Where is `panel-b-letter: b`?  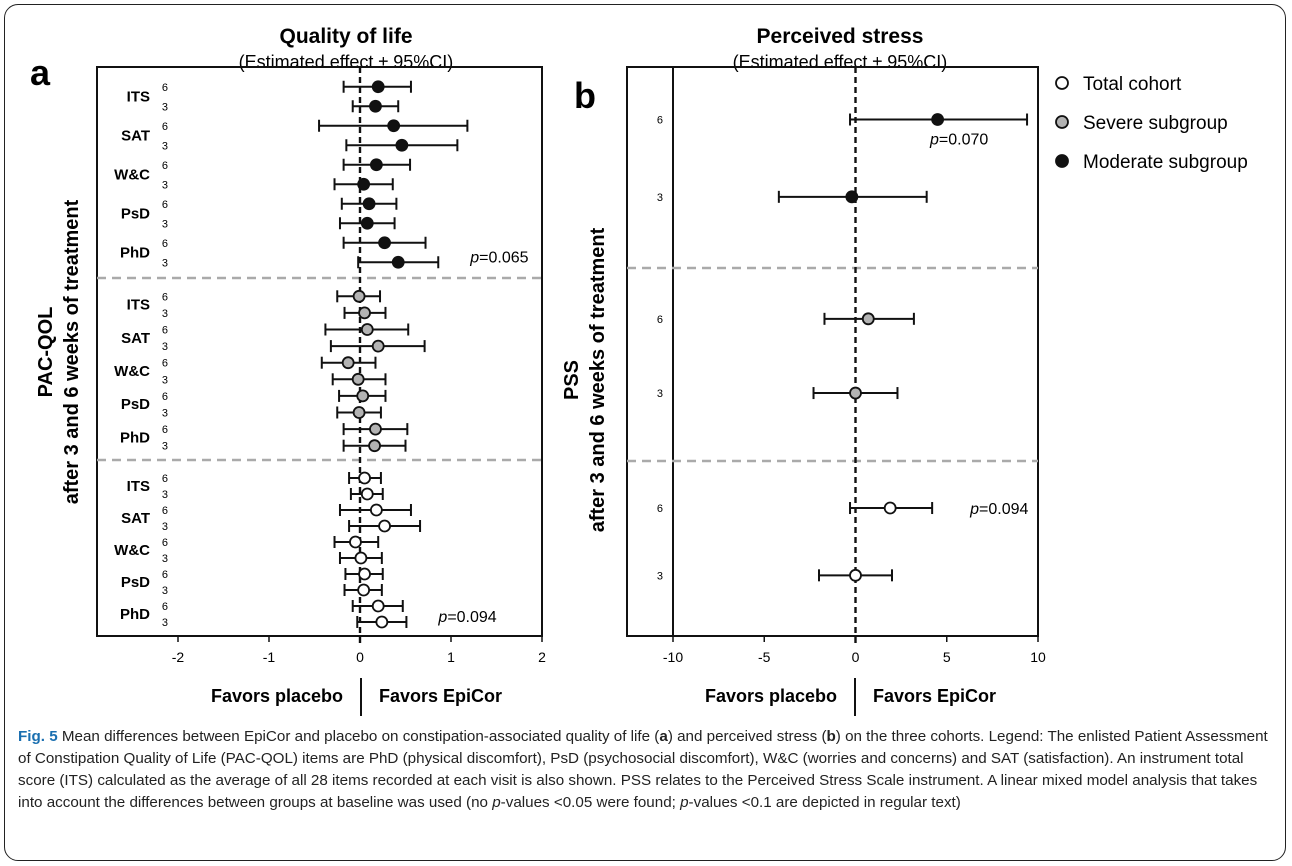 panel-b-letter: b is located at coordinates (585, 95).